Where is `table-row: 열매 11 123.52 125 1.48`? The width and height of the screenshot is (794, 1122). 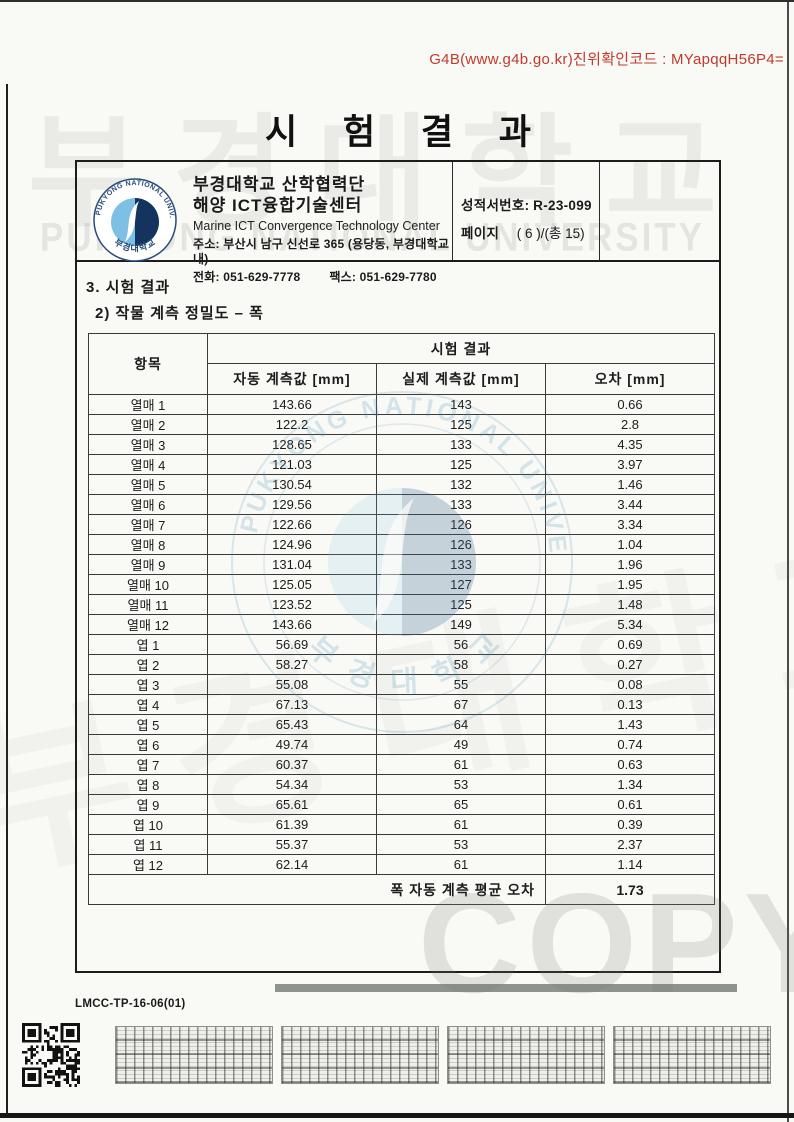 table-row: 열매 11 123.52 125 1.48 is located at coordinates (402, 604).